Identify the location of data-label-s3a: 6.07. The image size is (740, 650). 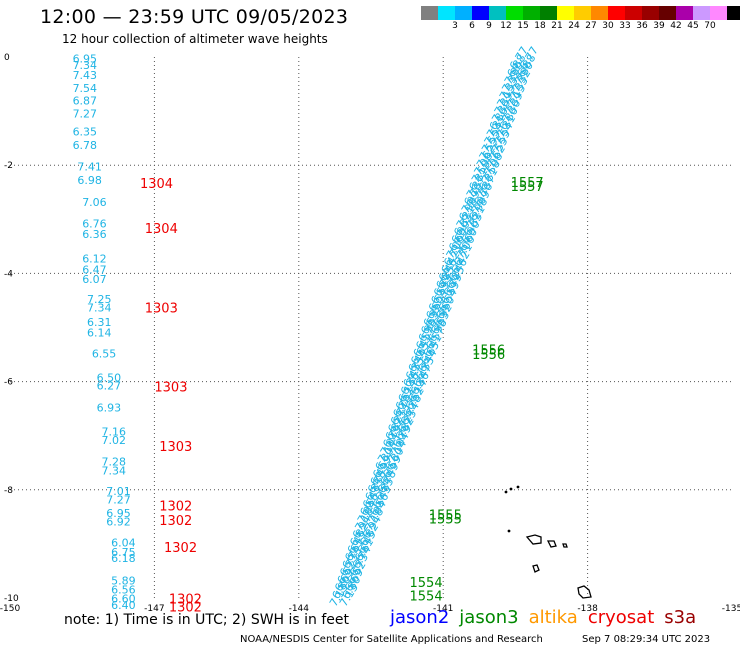
(94, 279).